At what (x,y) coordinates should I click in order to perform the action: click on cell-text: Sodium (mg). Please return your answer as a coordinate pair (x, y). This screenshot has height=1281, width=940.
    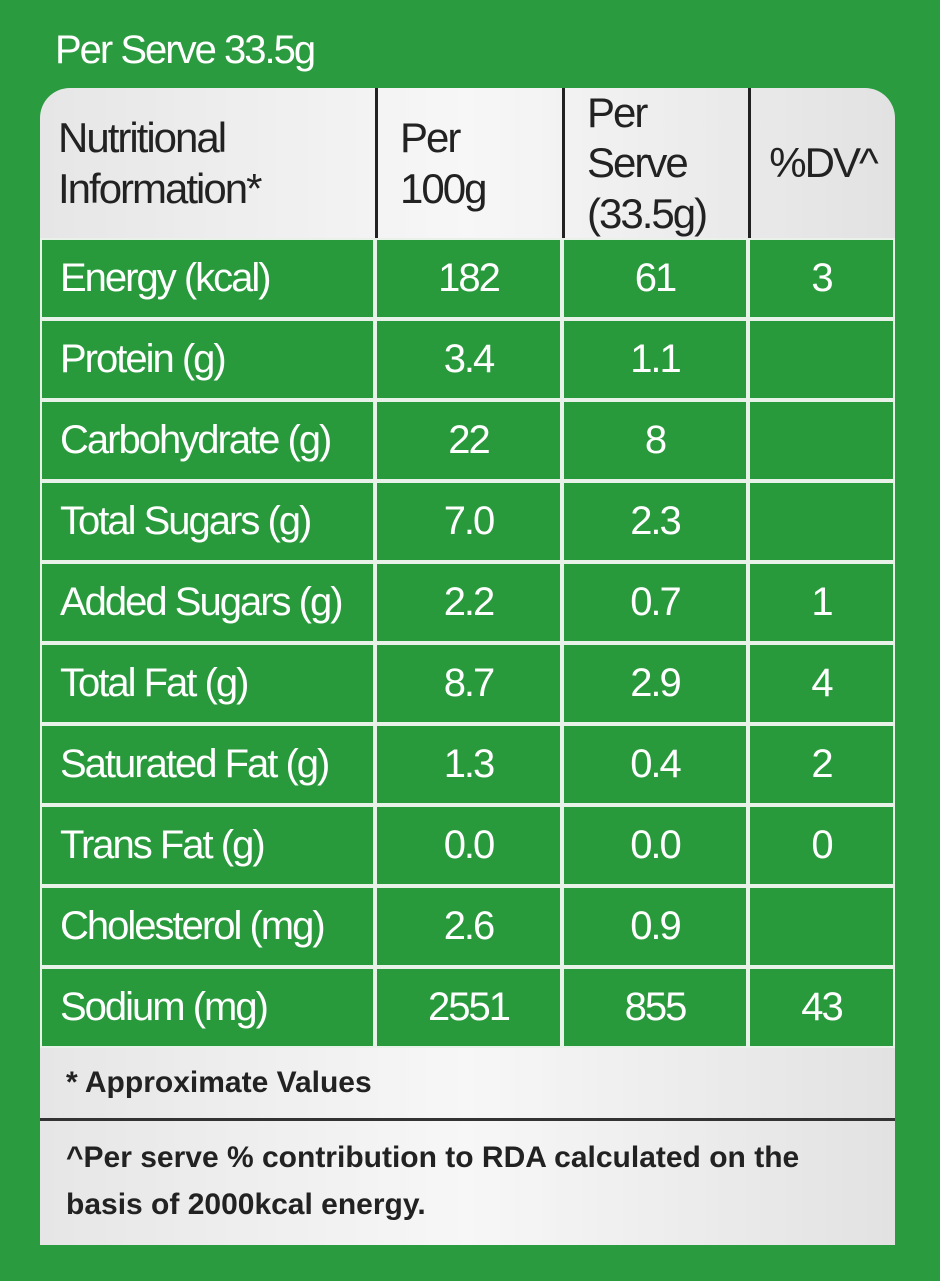
    Looking at the image, I should click on (164, 1007).